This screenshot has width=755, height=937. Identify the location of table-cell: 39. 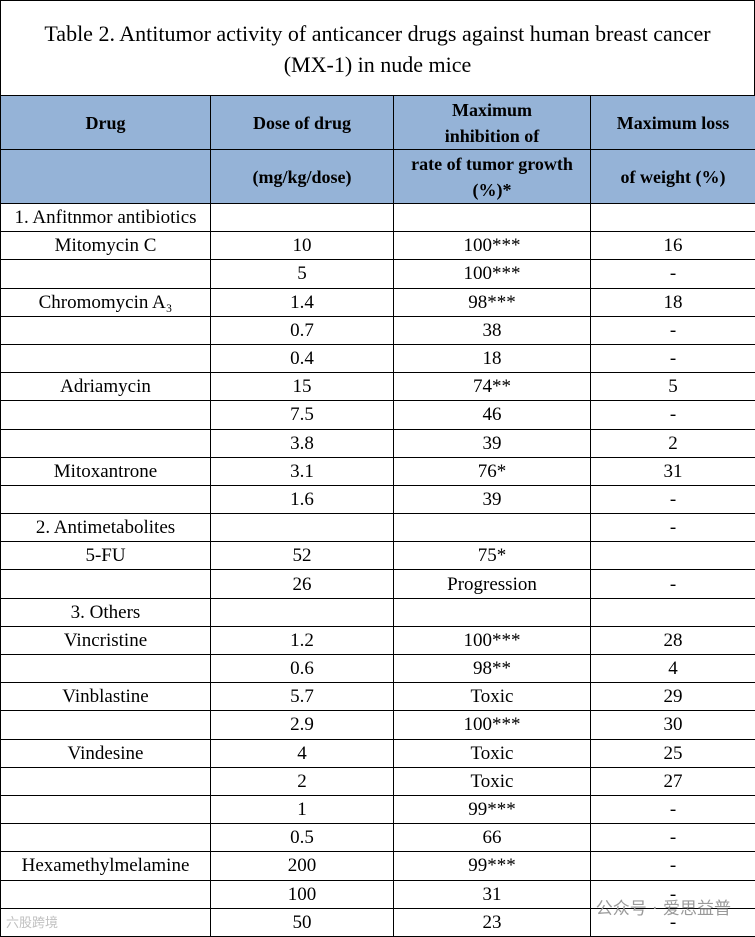
(492, 499).